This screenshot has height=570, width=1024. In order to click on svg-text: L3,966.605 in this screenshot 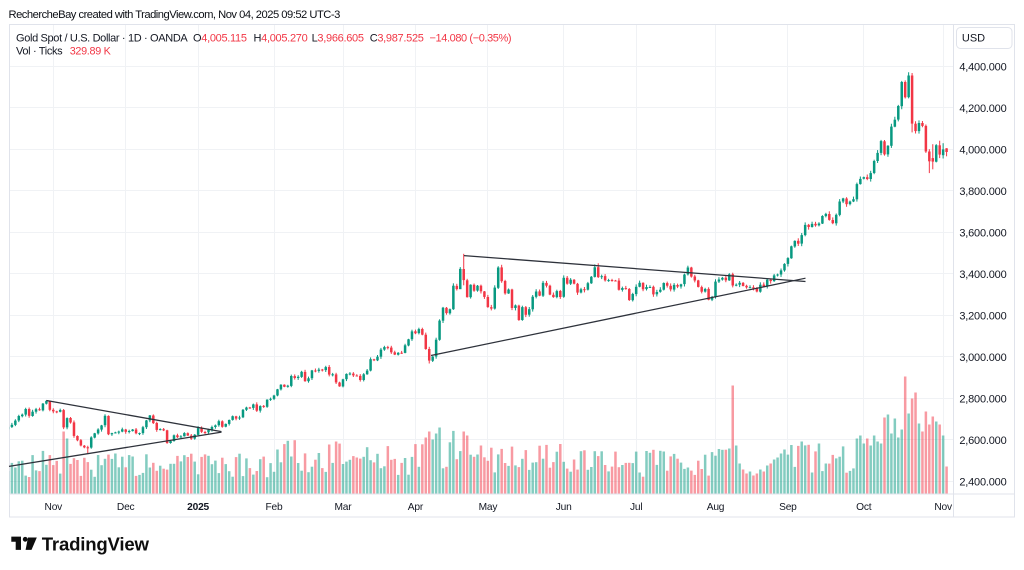, I will do `click(338, 38)`.